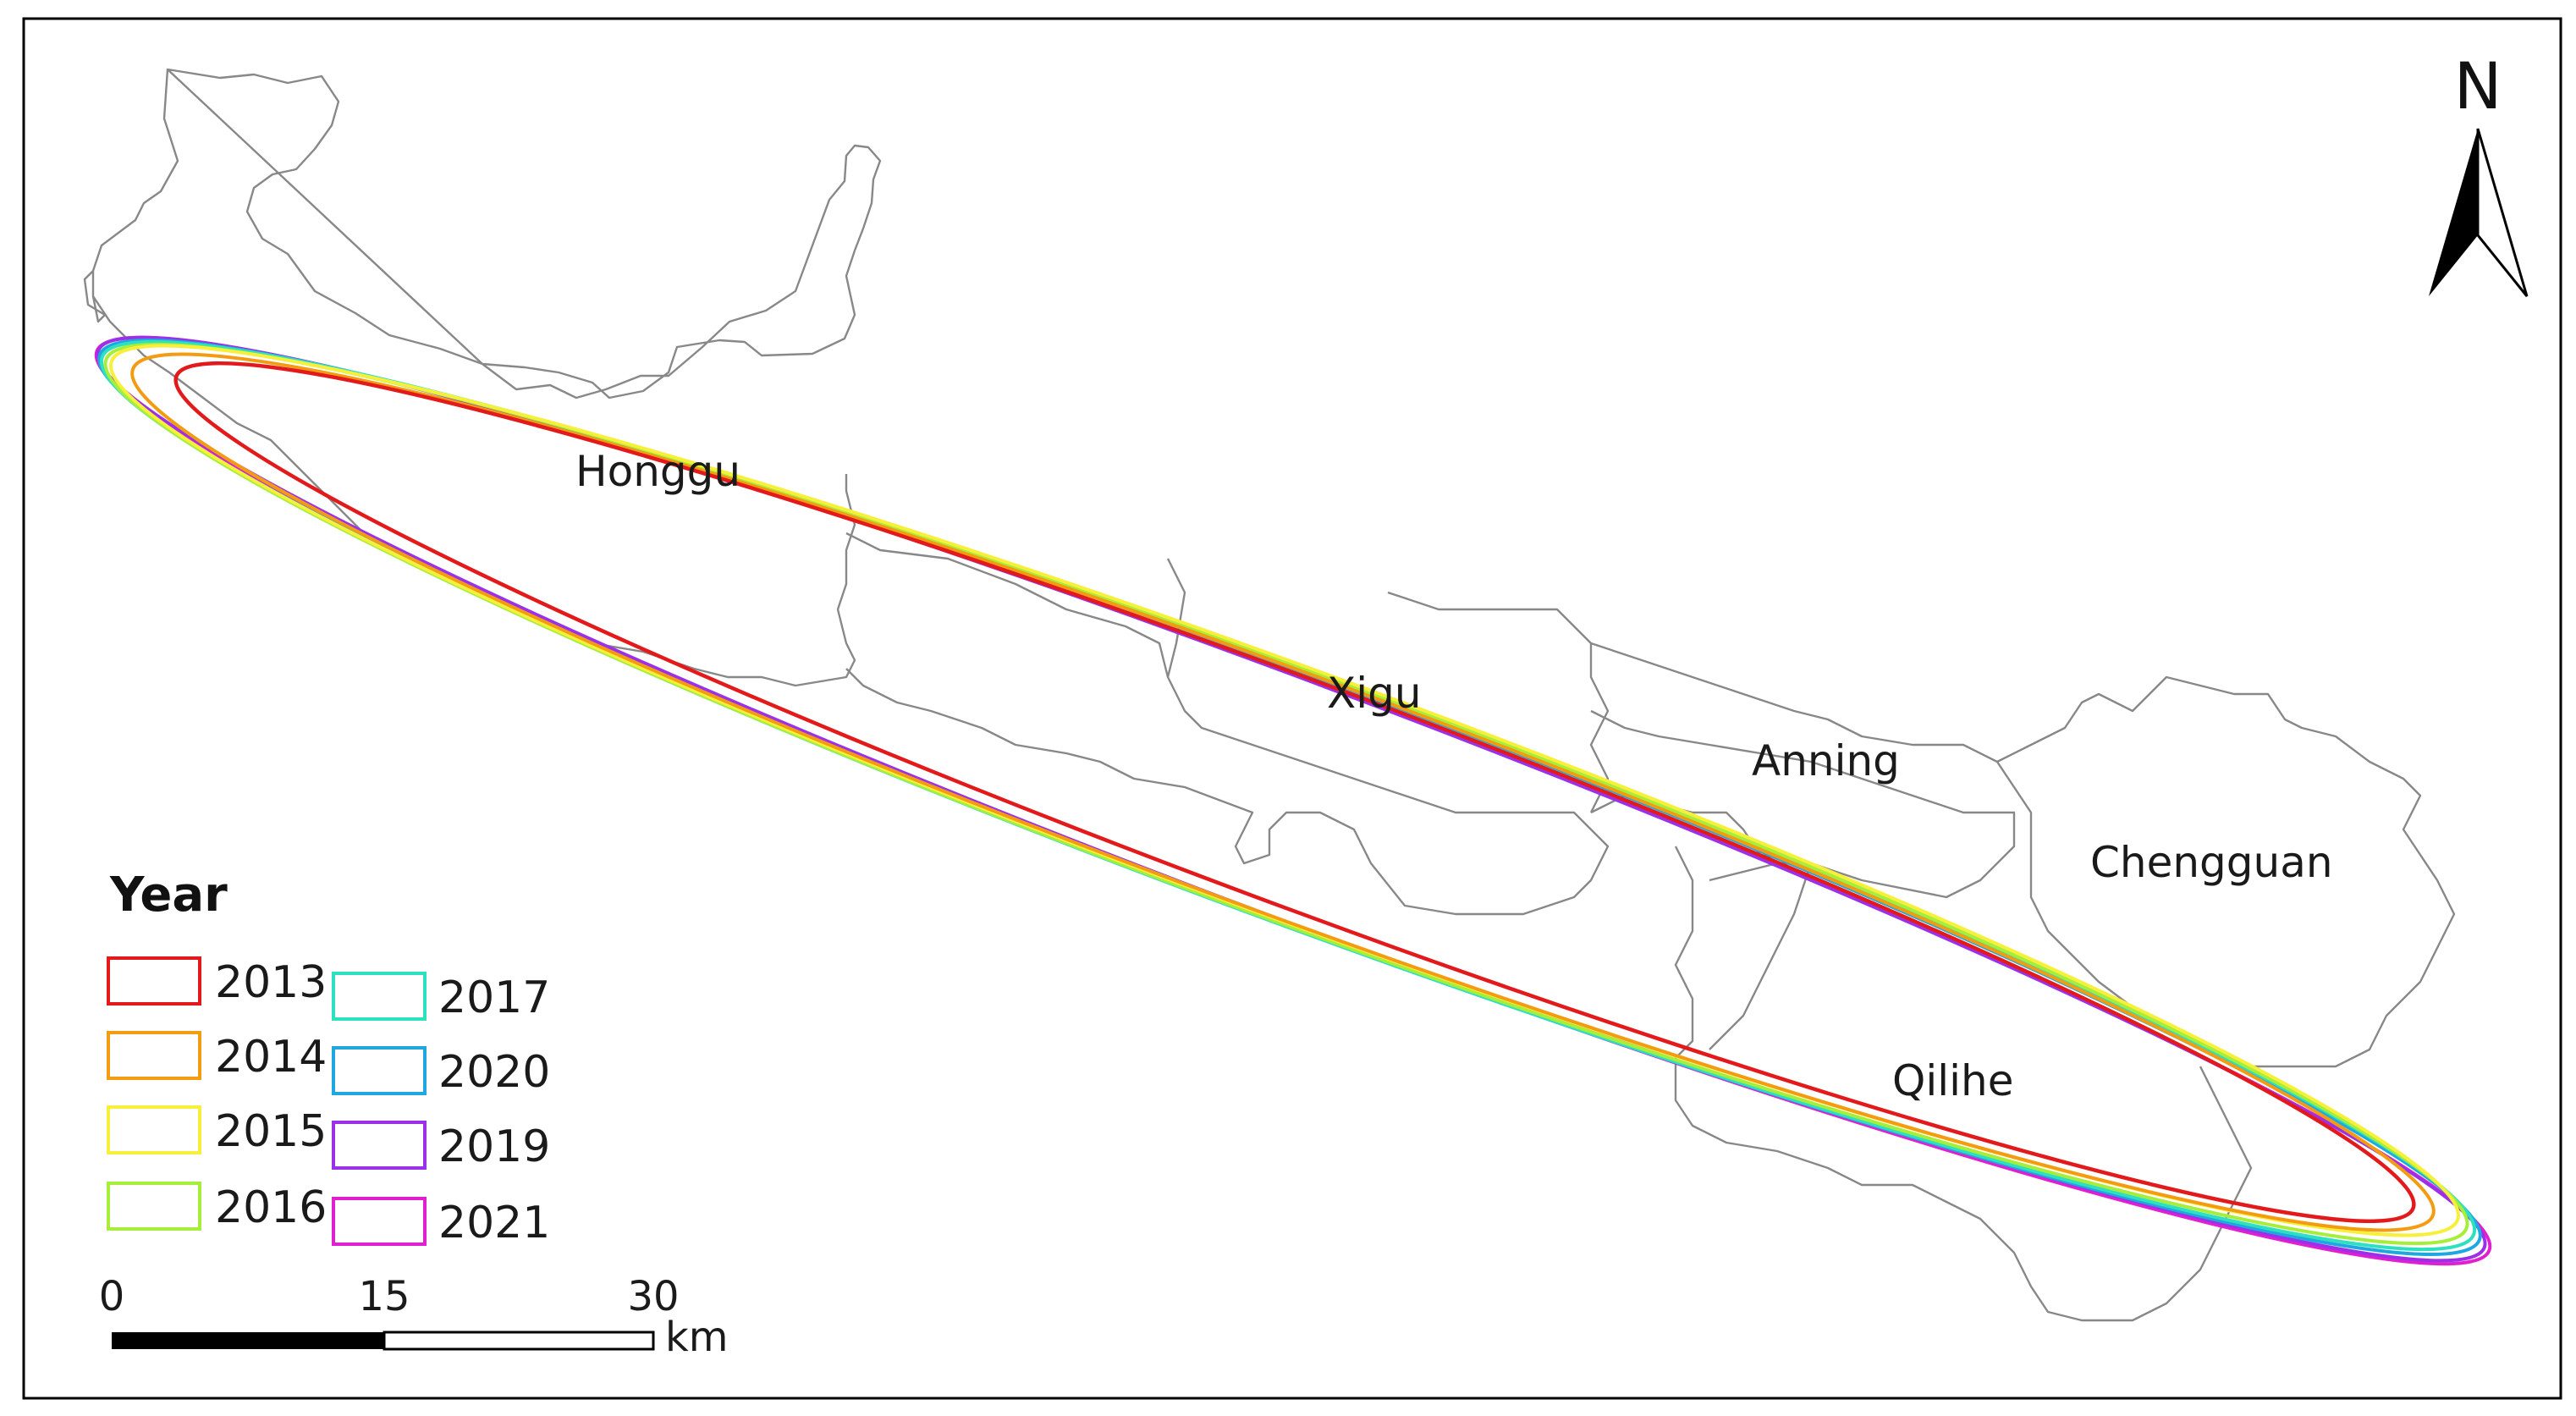 This screenshot has width=2576, height=1416. What do you see at coordinates (2502, 212) in the screenshot?
I see `north-arrow-right-half` at bounding box center [2502, 212].